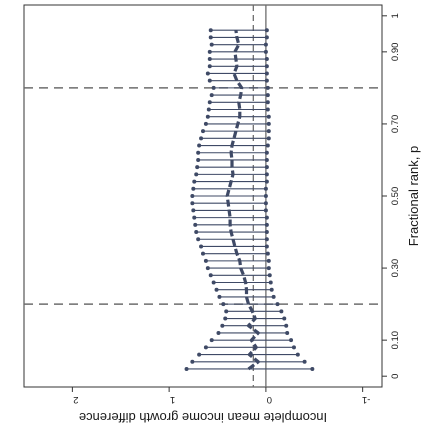  Describe the element at coordinates (413, 196) in the screenshot. I see `x-axis-title: Fractional rank, p` at that location.